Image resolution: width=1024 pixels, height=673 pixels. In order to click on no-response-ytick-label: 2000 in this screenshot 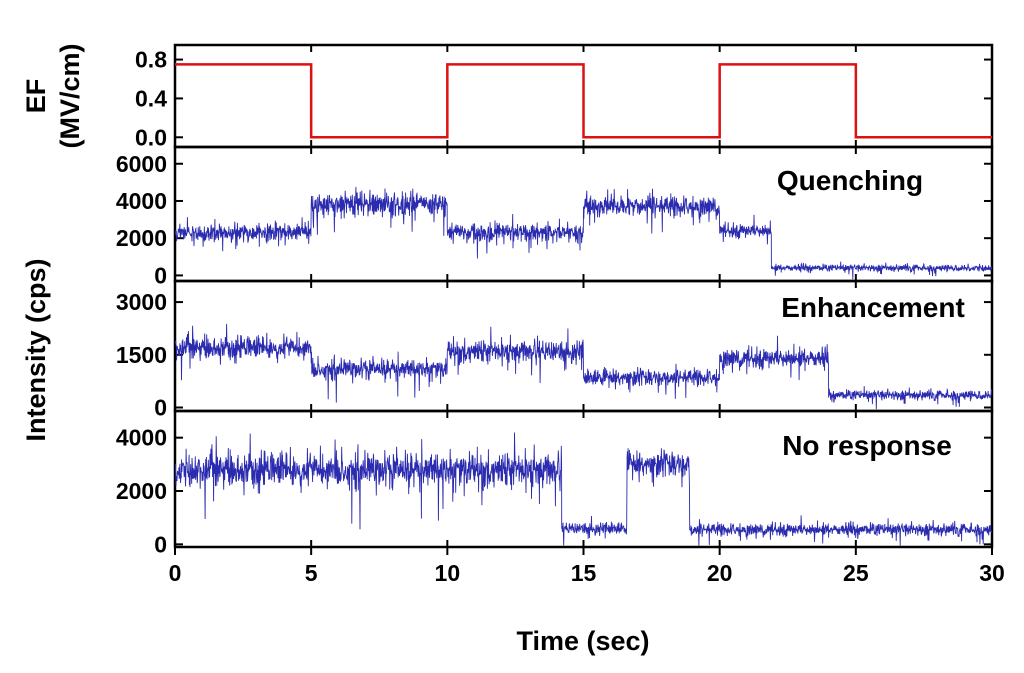, I will do `click(141, 491)`.